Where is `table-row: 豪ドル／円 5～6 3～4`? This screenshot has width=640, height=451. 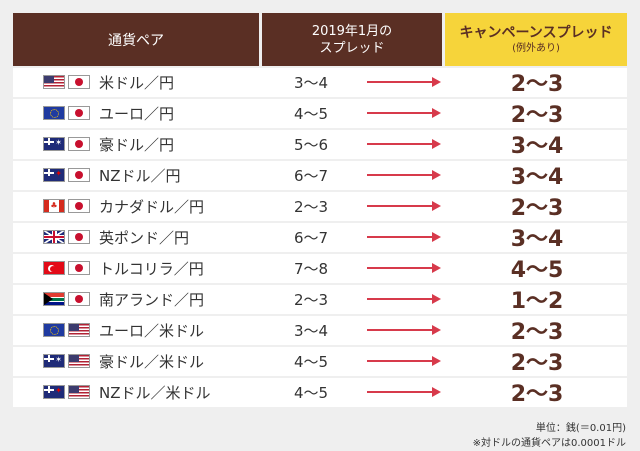
table-row: 豪ドル／円 5～6 3～4 is located at coordinates (320, 144).